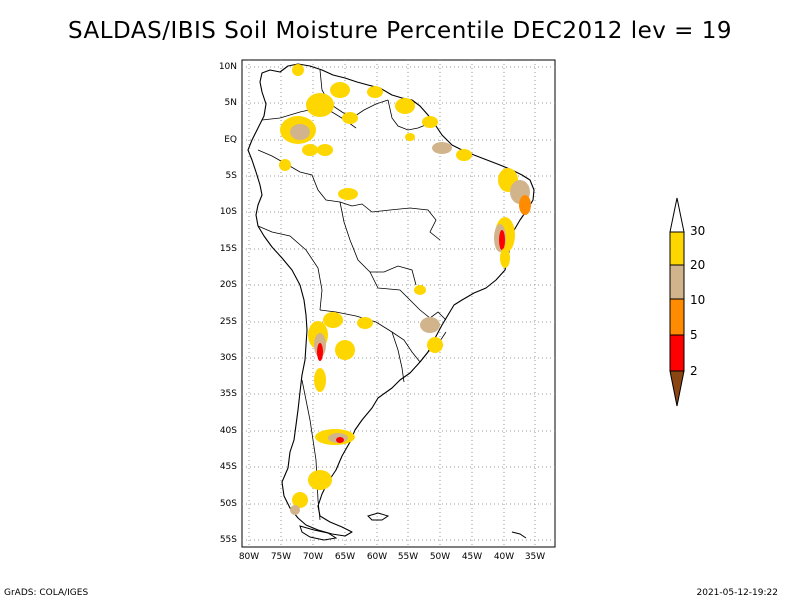 The width and height of the screenshot is (800, 600). Describe the element at coordinates (228, 249) in the screenshot. I see `lat-label: 15S` at that location.